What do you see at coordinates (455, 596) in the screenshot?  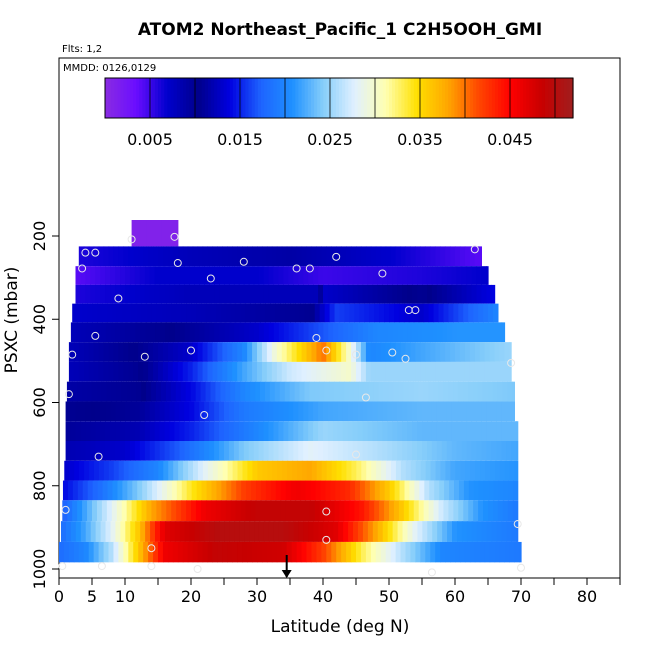 I see `x-tick-label: 60` at bounding box center [455, 596].